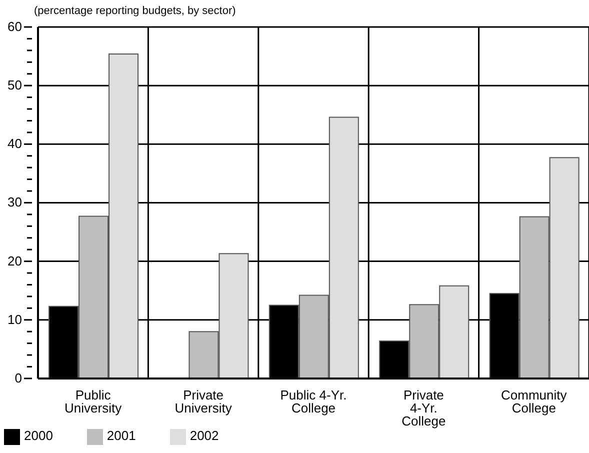  I want to click on legend-label: 2002, so click(204, 436).